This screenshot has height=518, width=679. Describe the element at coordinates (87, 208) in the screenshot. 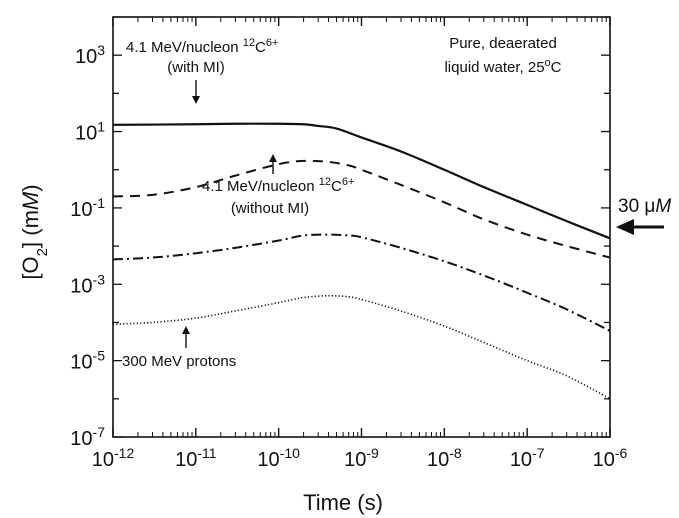

I see `y-tick-label: 10⁻¹` at that location.